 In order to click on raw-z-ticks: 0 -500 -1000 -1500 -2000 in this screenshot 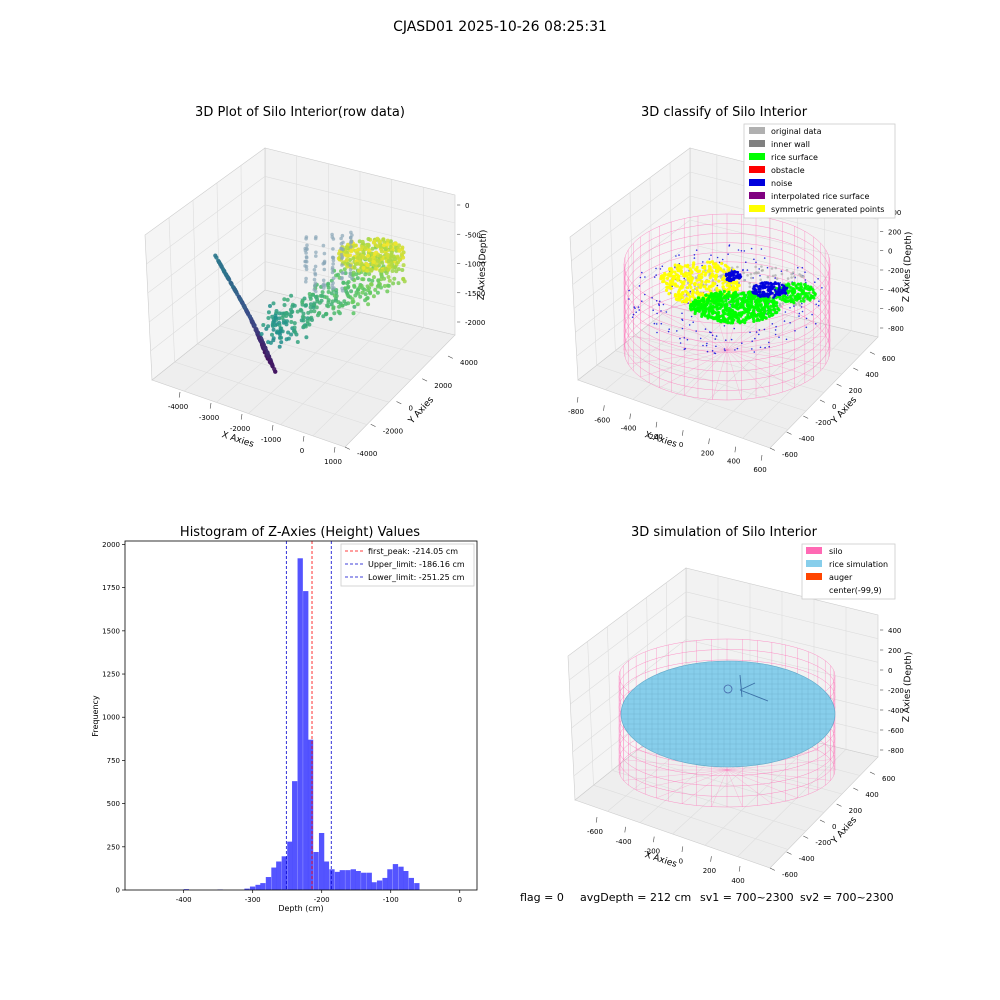, I will do `click(471, 264)`.